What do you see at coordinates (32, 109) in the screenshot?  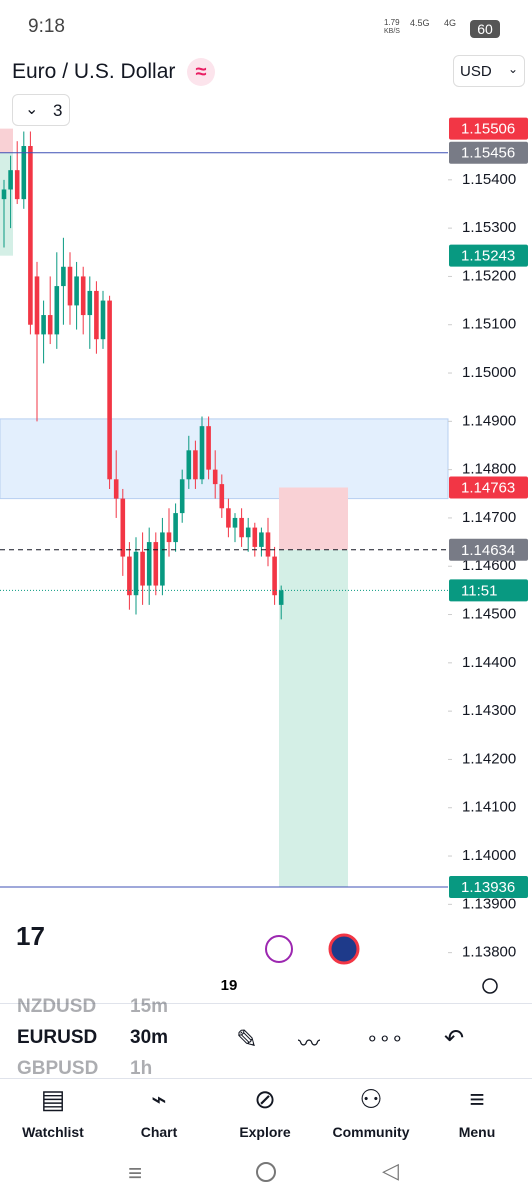 I see `chevron: ⌄` at bounding box center [32, 109].